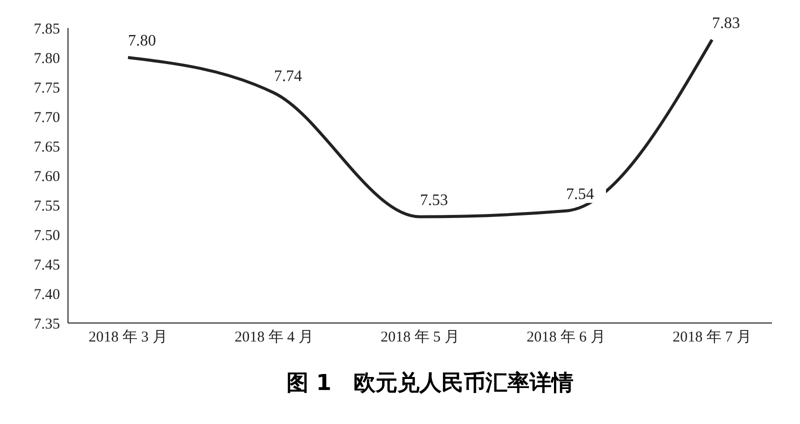  I want to click on x-tick-label: 2018 年 6 月, so click(566, 337).